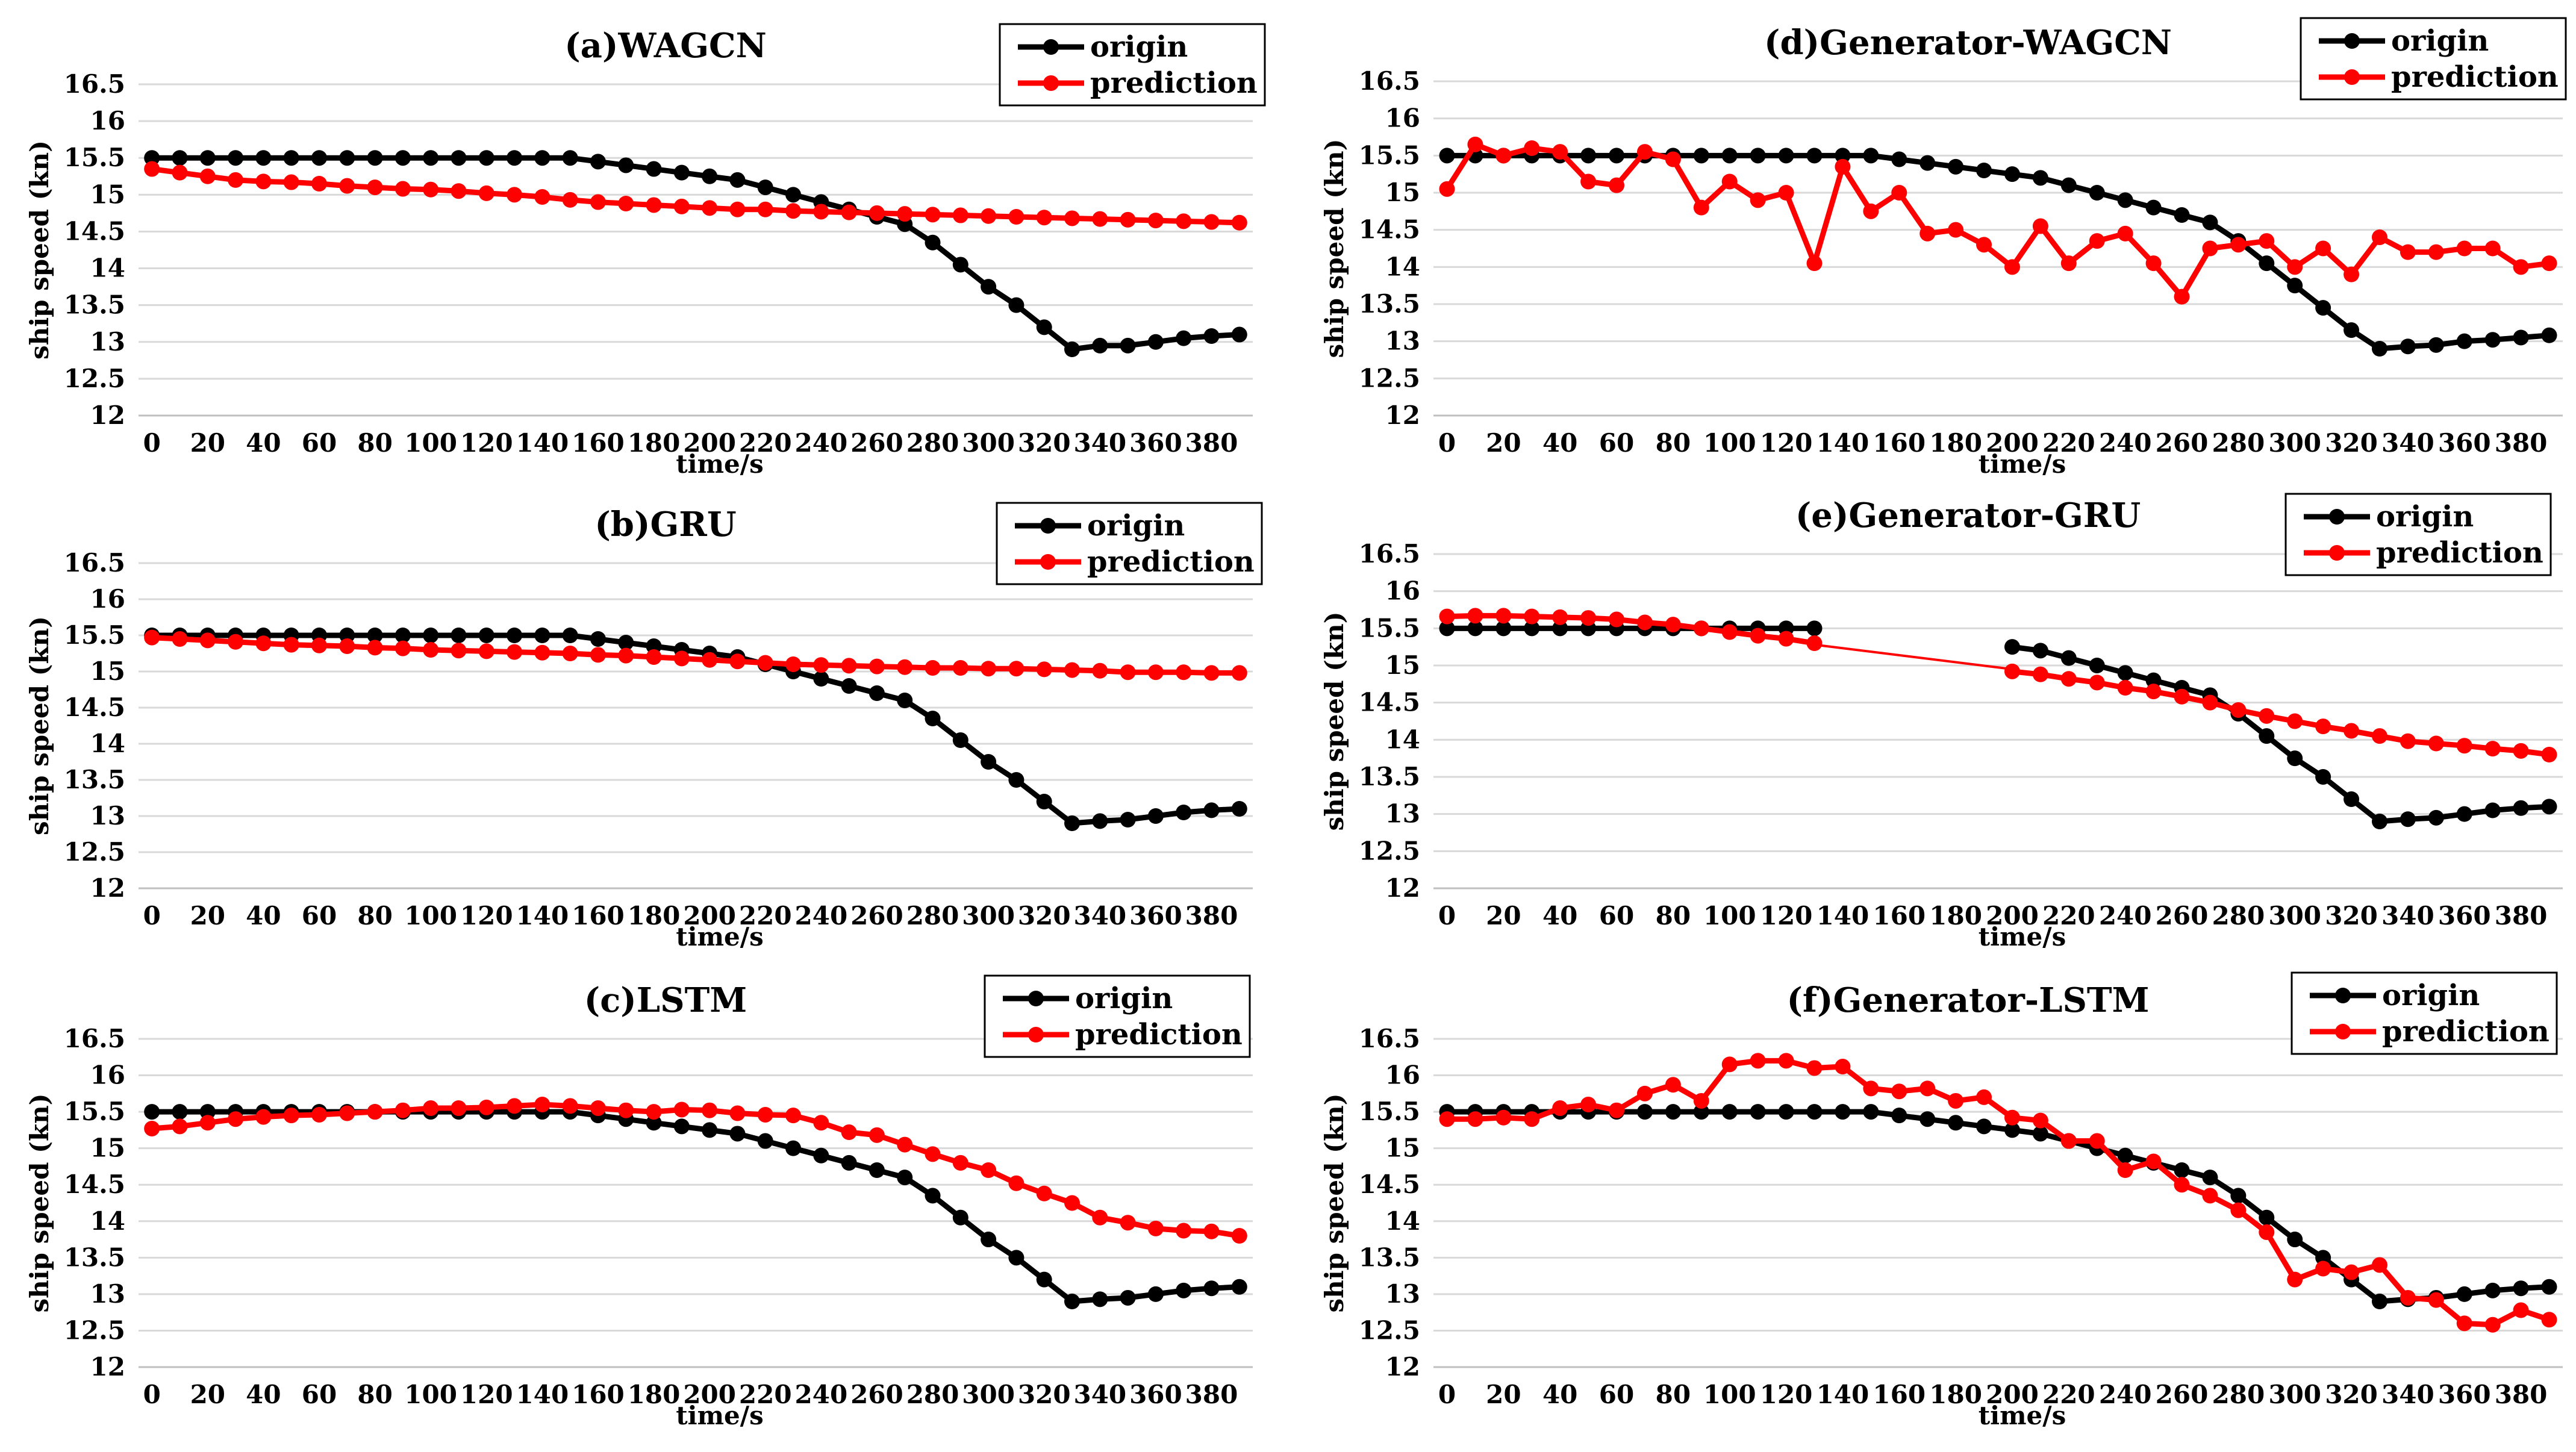 The width and height of the screenshot is (2576, 1452). Describe the element at coordinates (1036, 1034) in the screenshot. I see `legend-marker-prediction` at that location.